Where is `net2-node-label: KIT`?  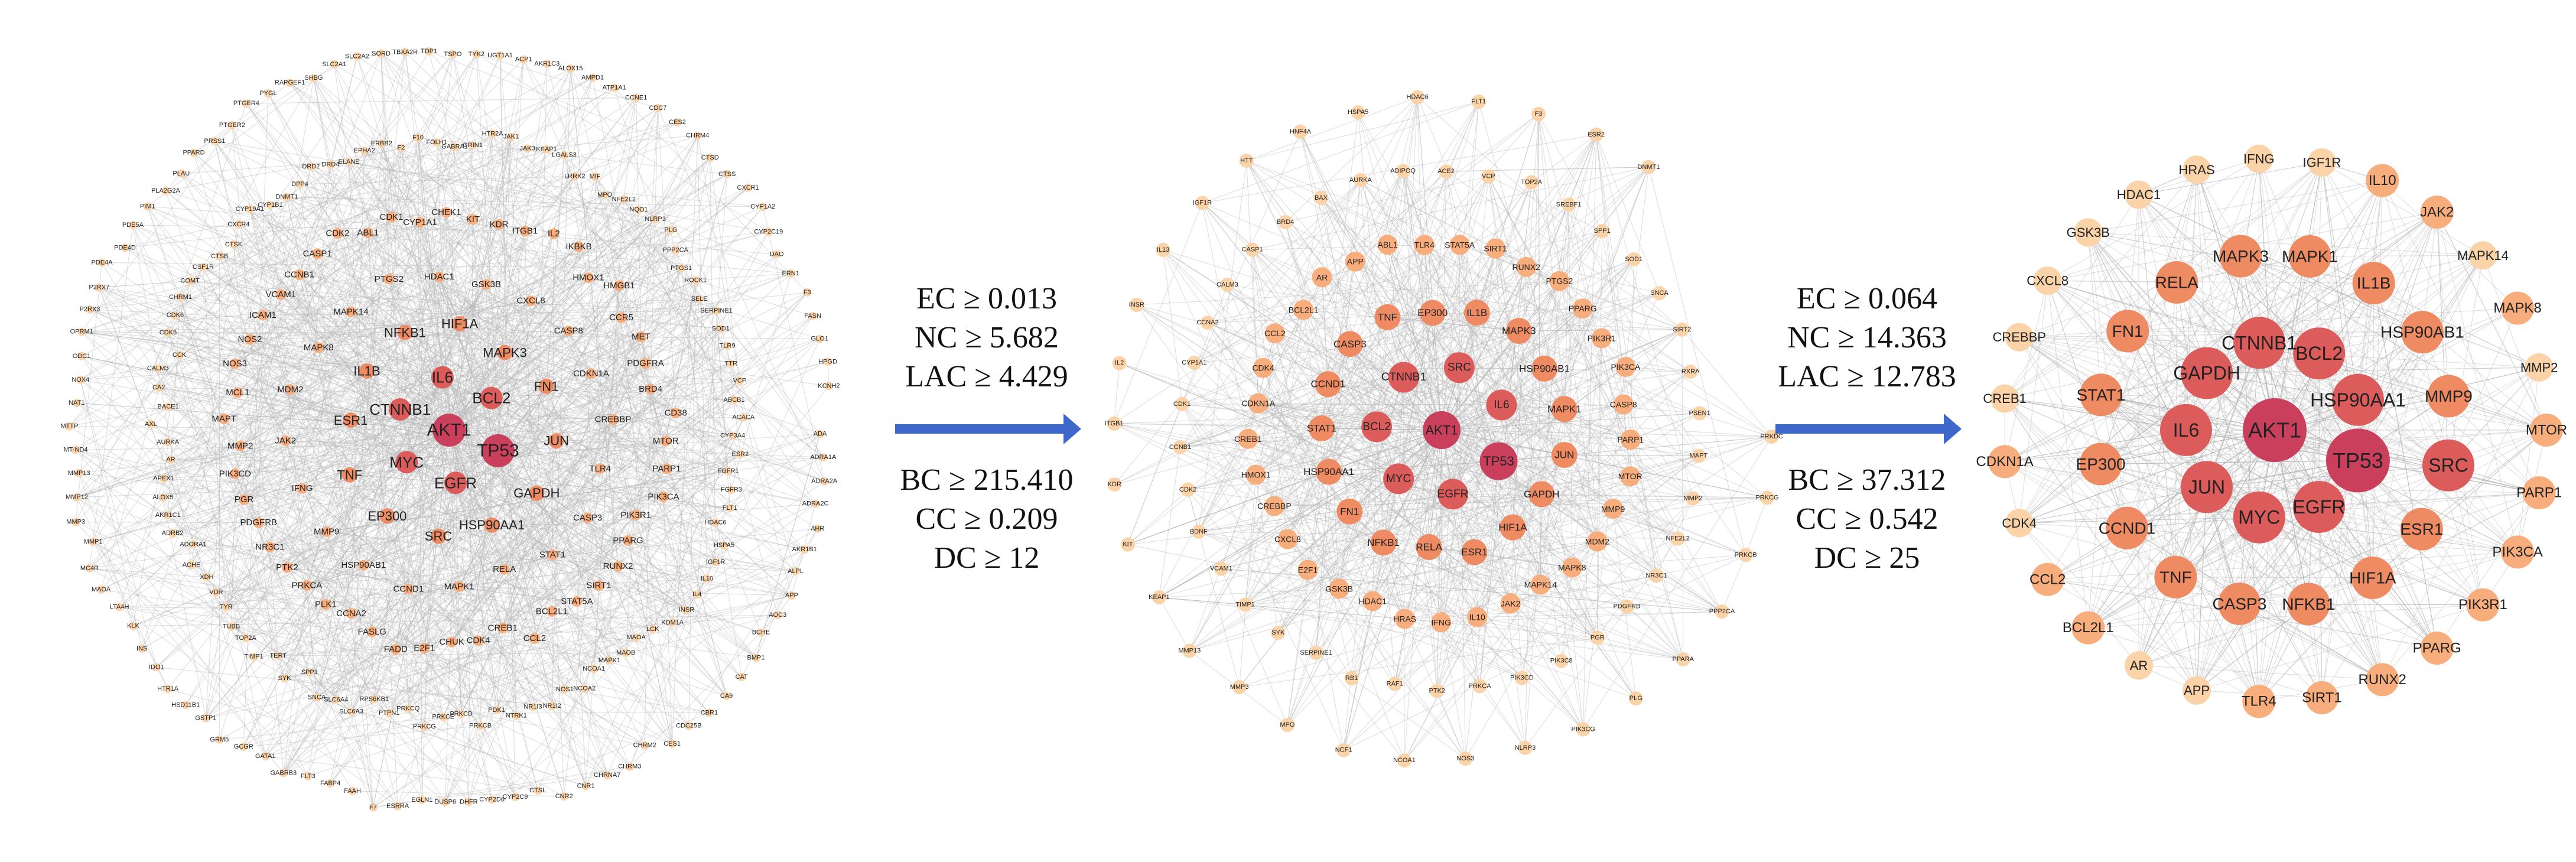
net2-node-label: KIT is located at coordinates (1128, 544).